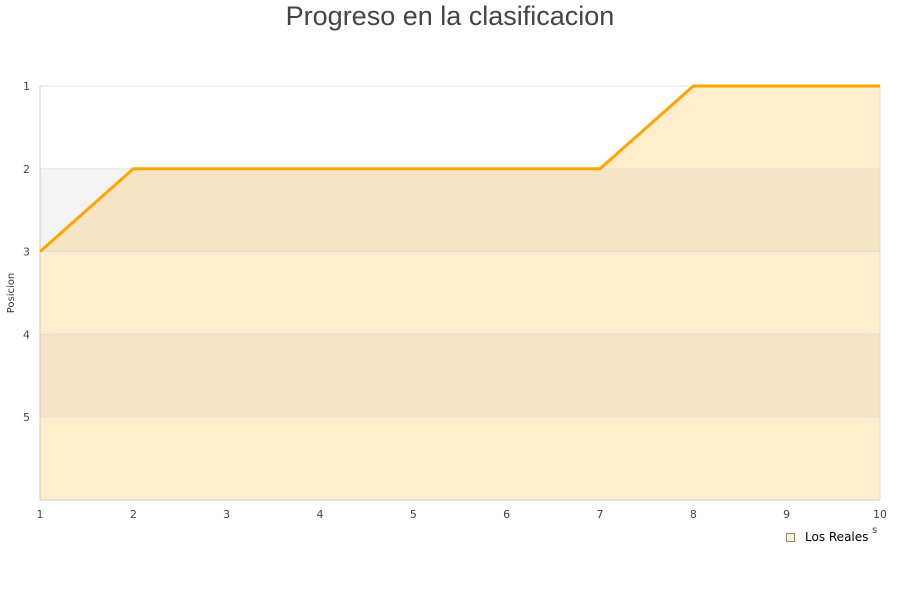  I want to click on legend: Los Reales, so click(827, 537).